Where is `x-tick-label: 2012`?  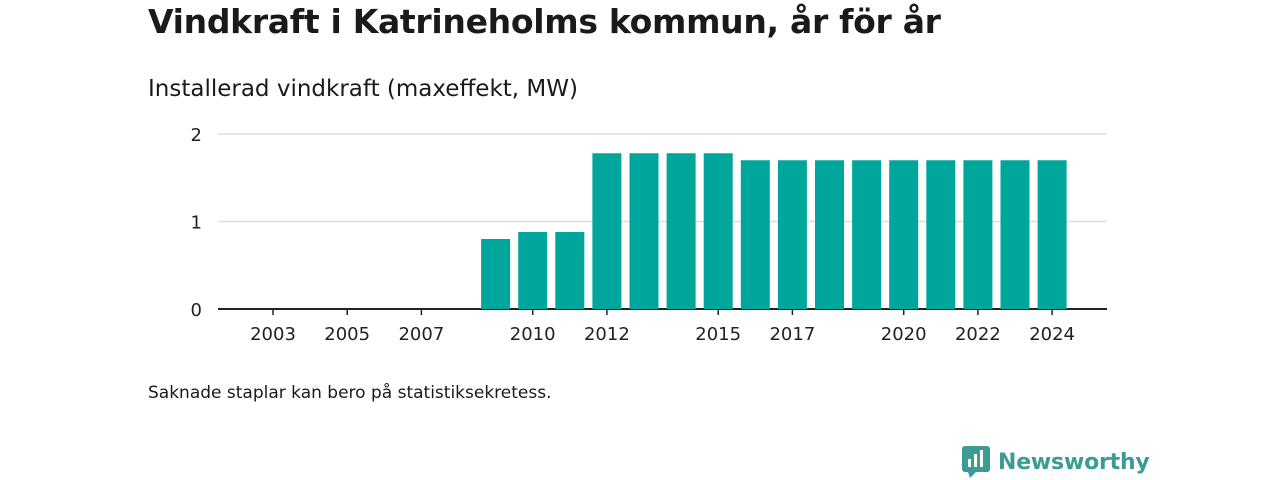 x-tick-label: 2012 is located at coordinates (607, 334).